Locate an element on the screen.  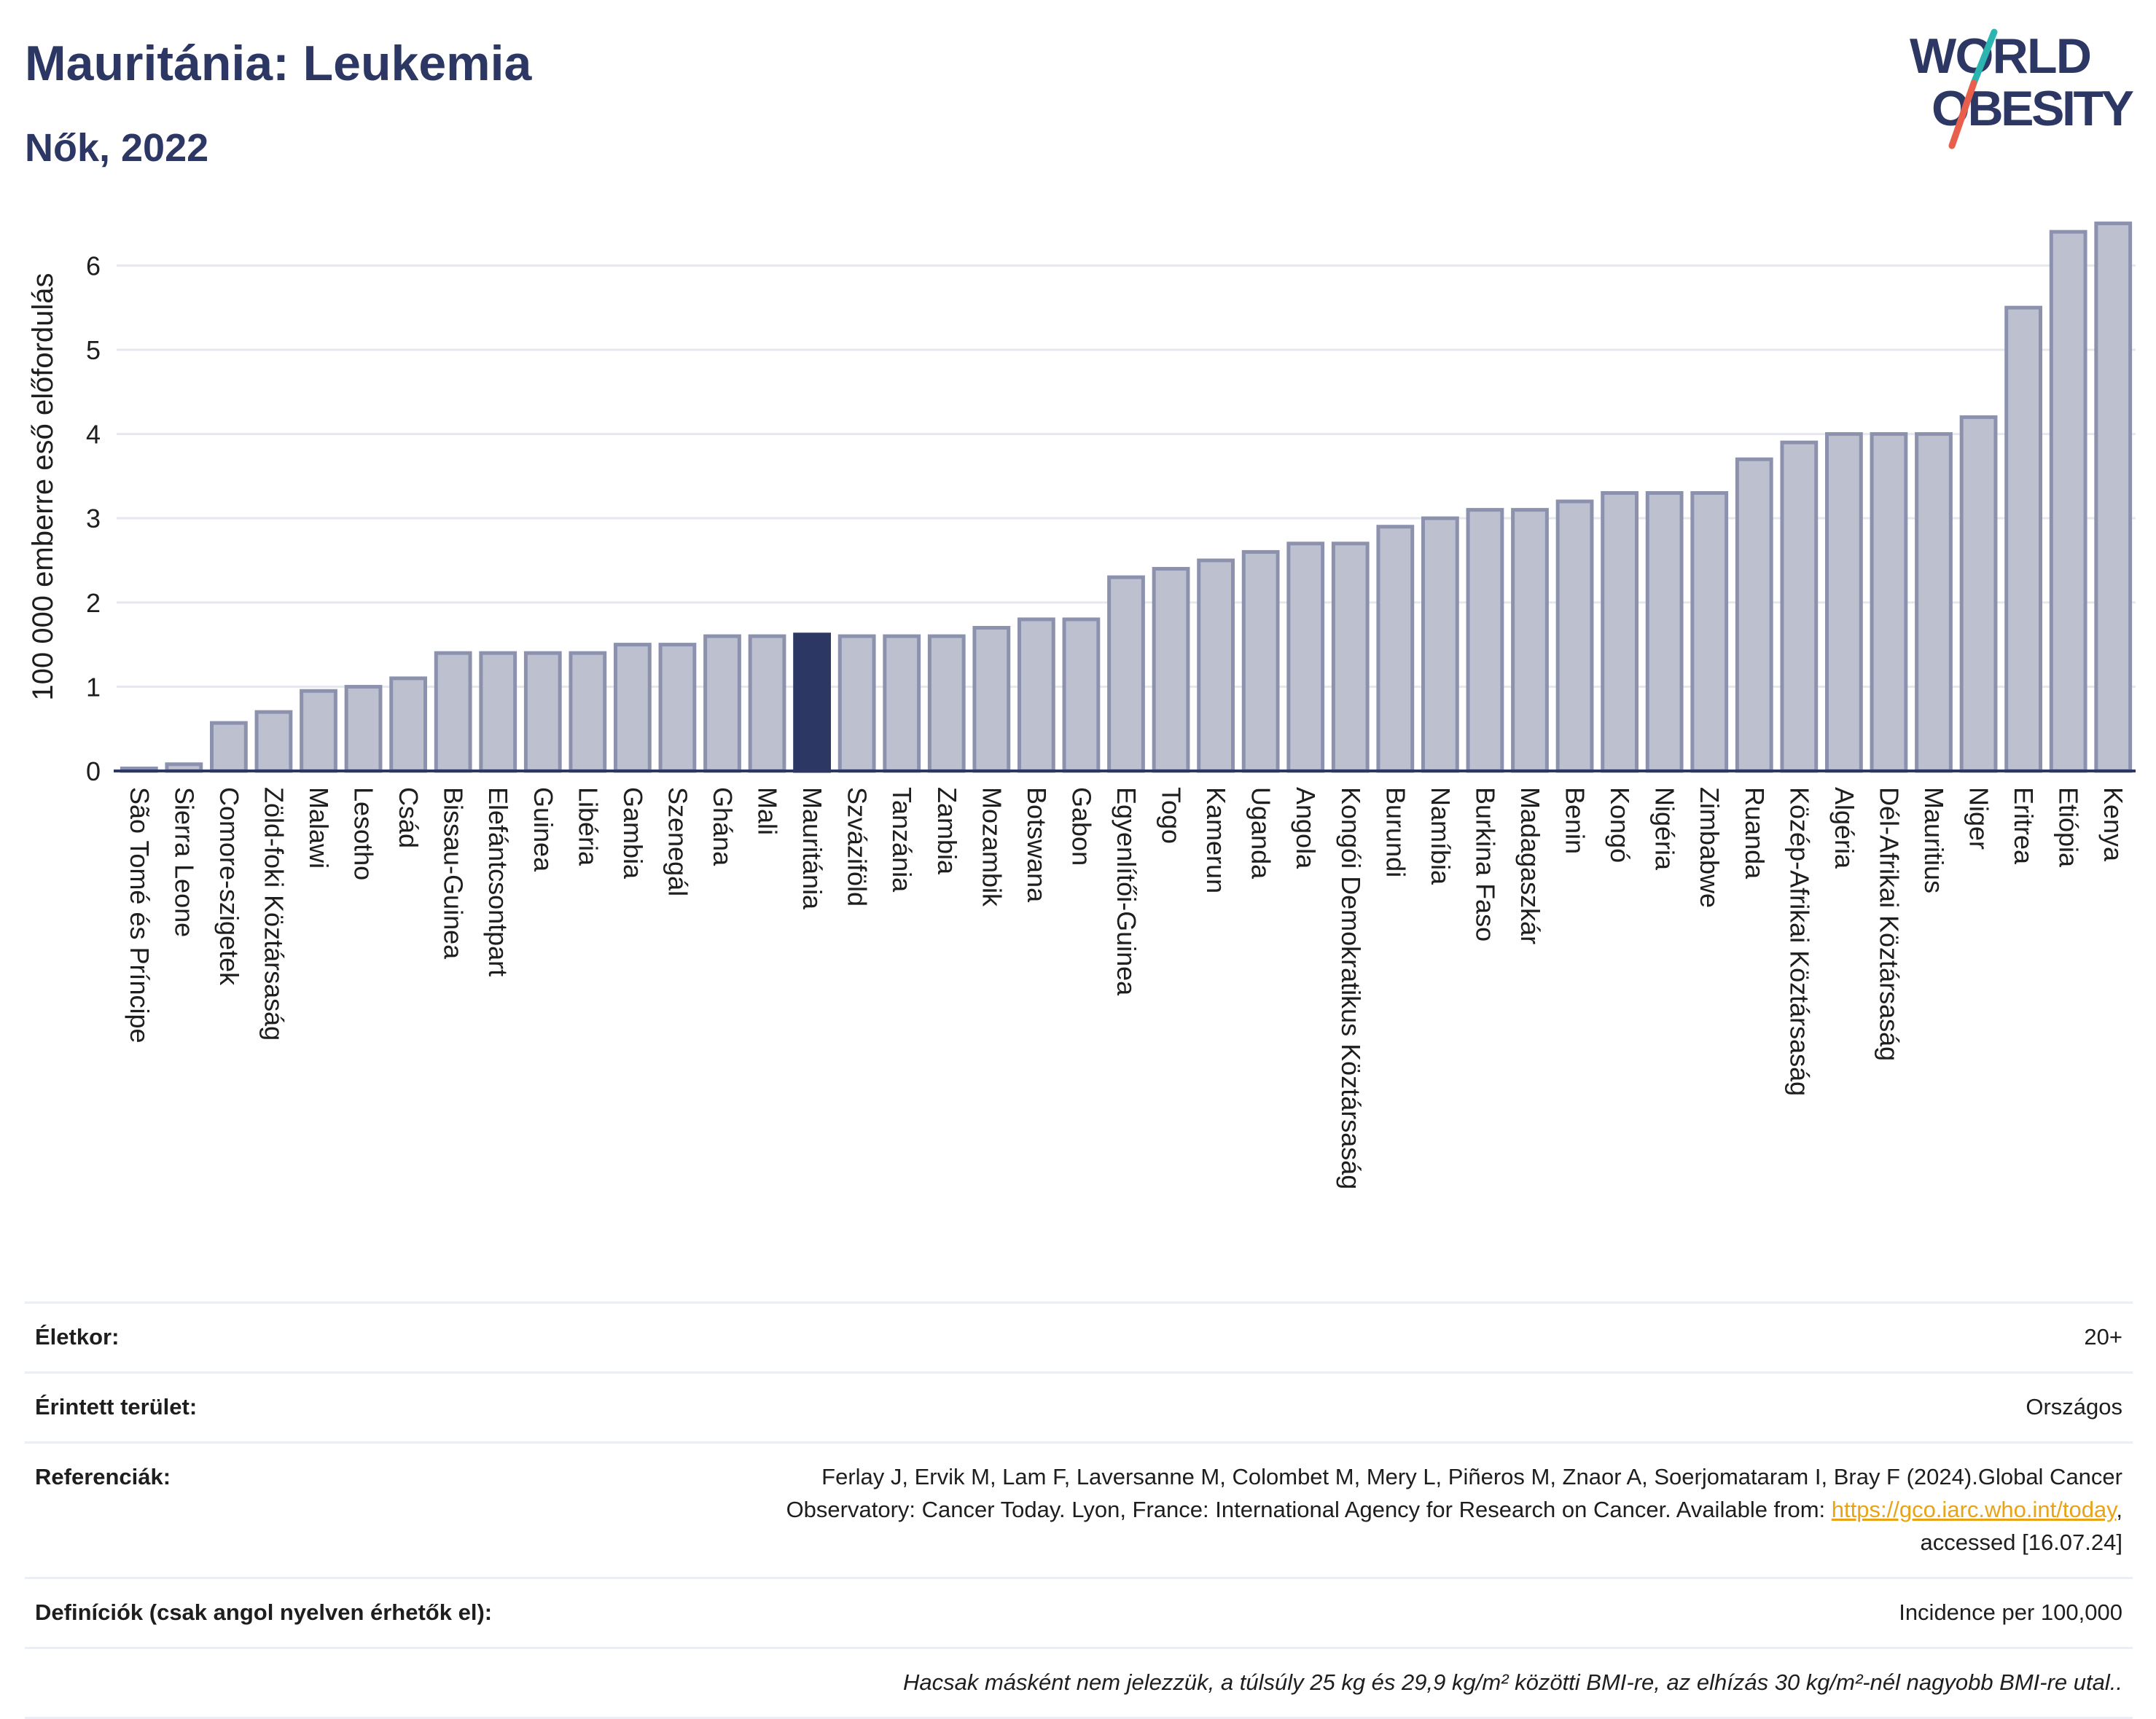
x-tick-label: Algéria is located at coordinates (1844, 828).